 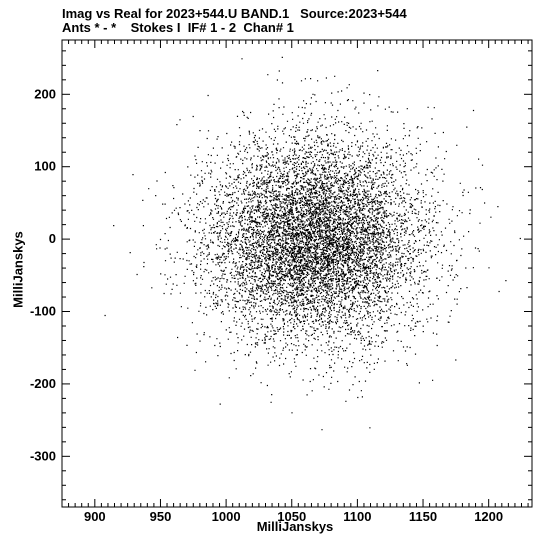 I want to click on chart-subtitle: Ants * - * Stokes I IF# 1 - 2 Chan# 1, so click(x=178, y=27).